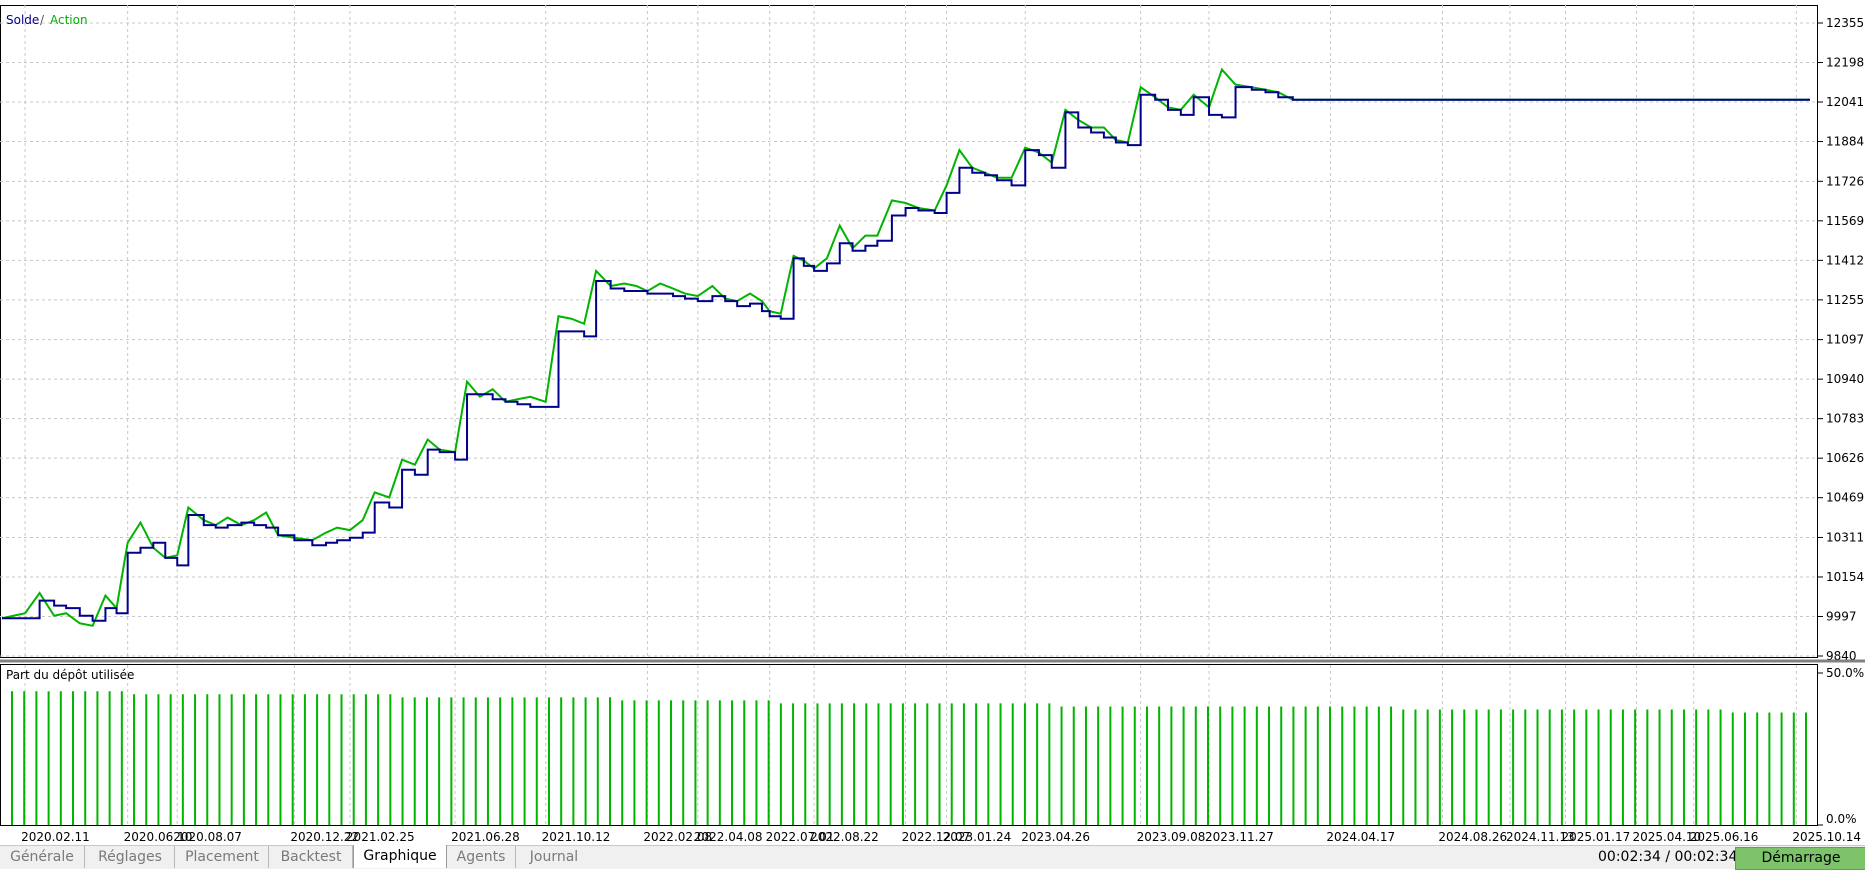  I want to click on x-tick-label: 2023.09.08, so click(1171, 837).